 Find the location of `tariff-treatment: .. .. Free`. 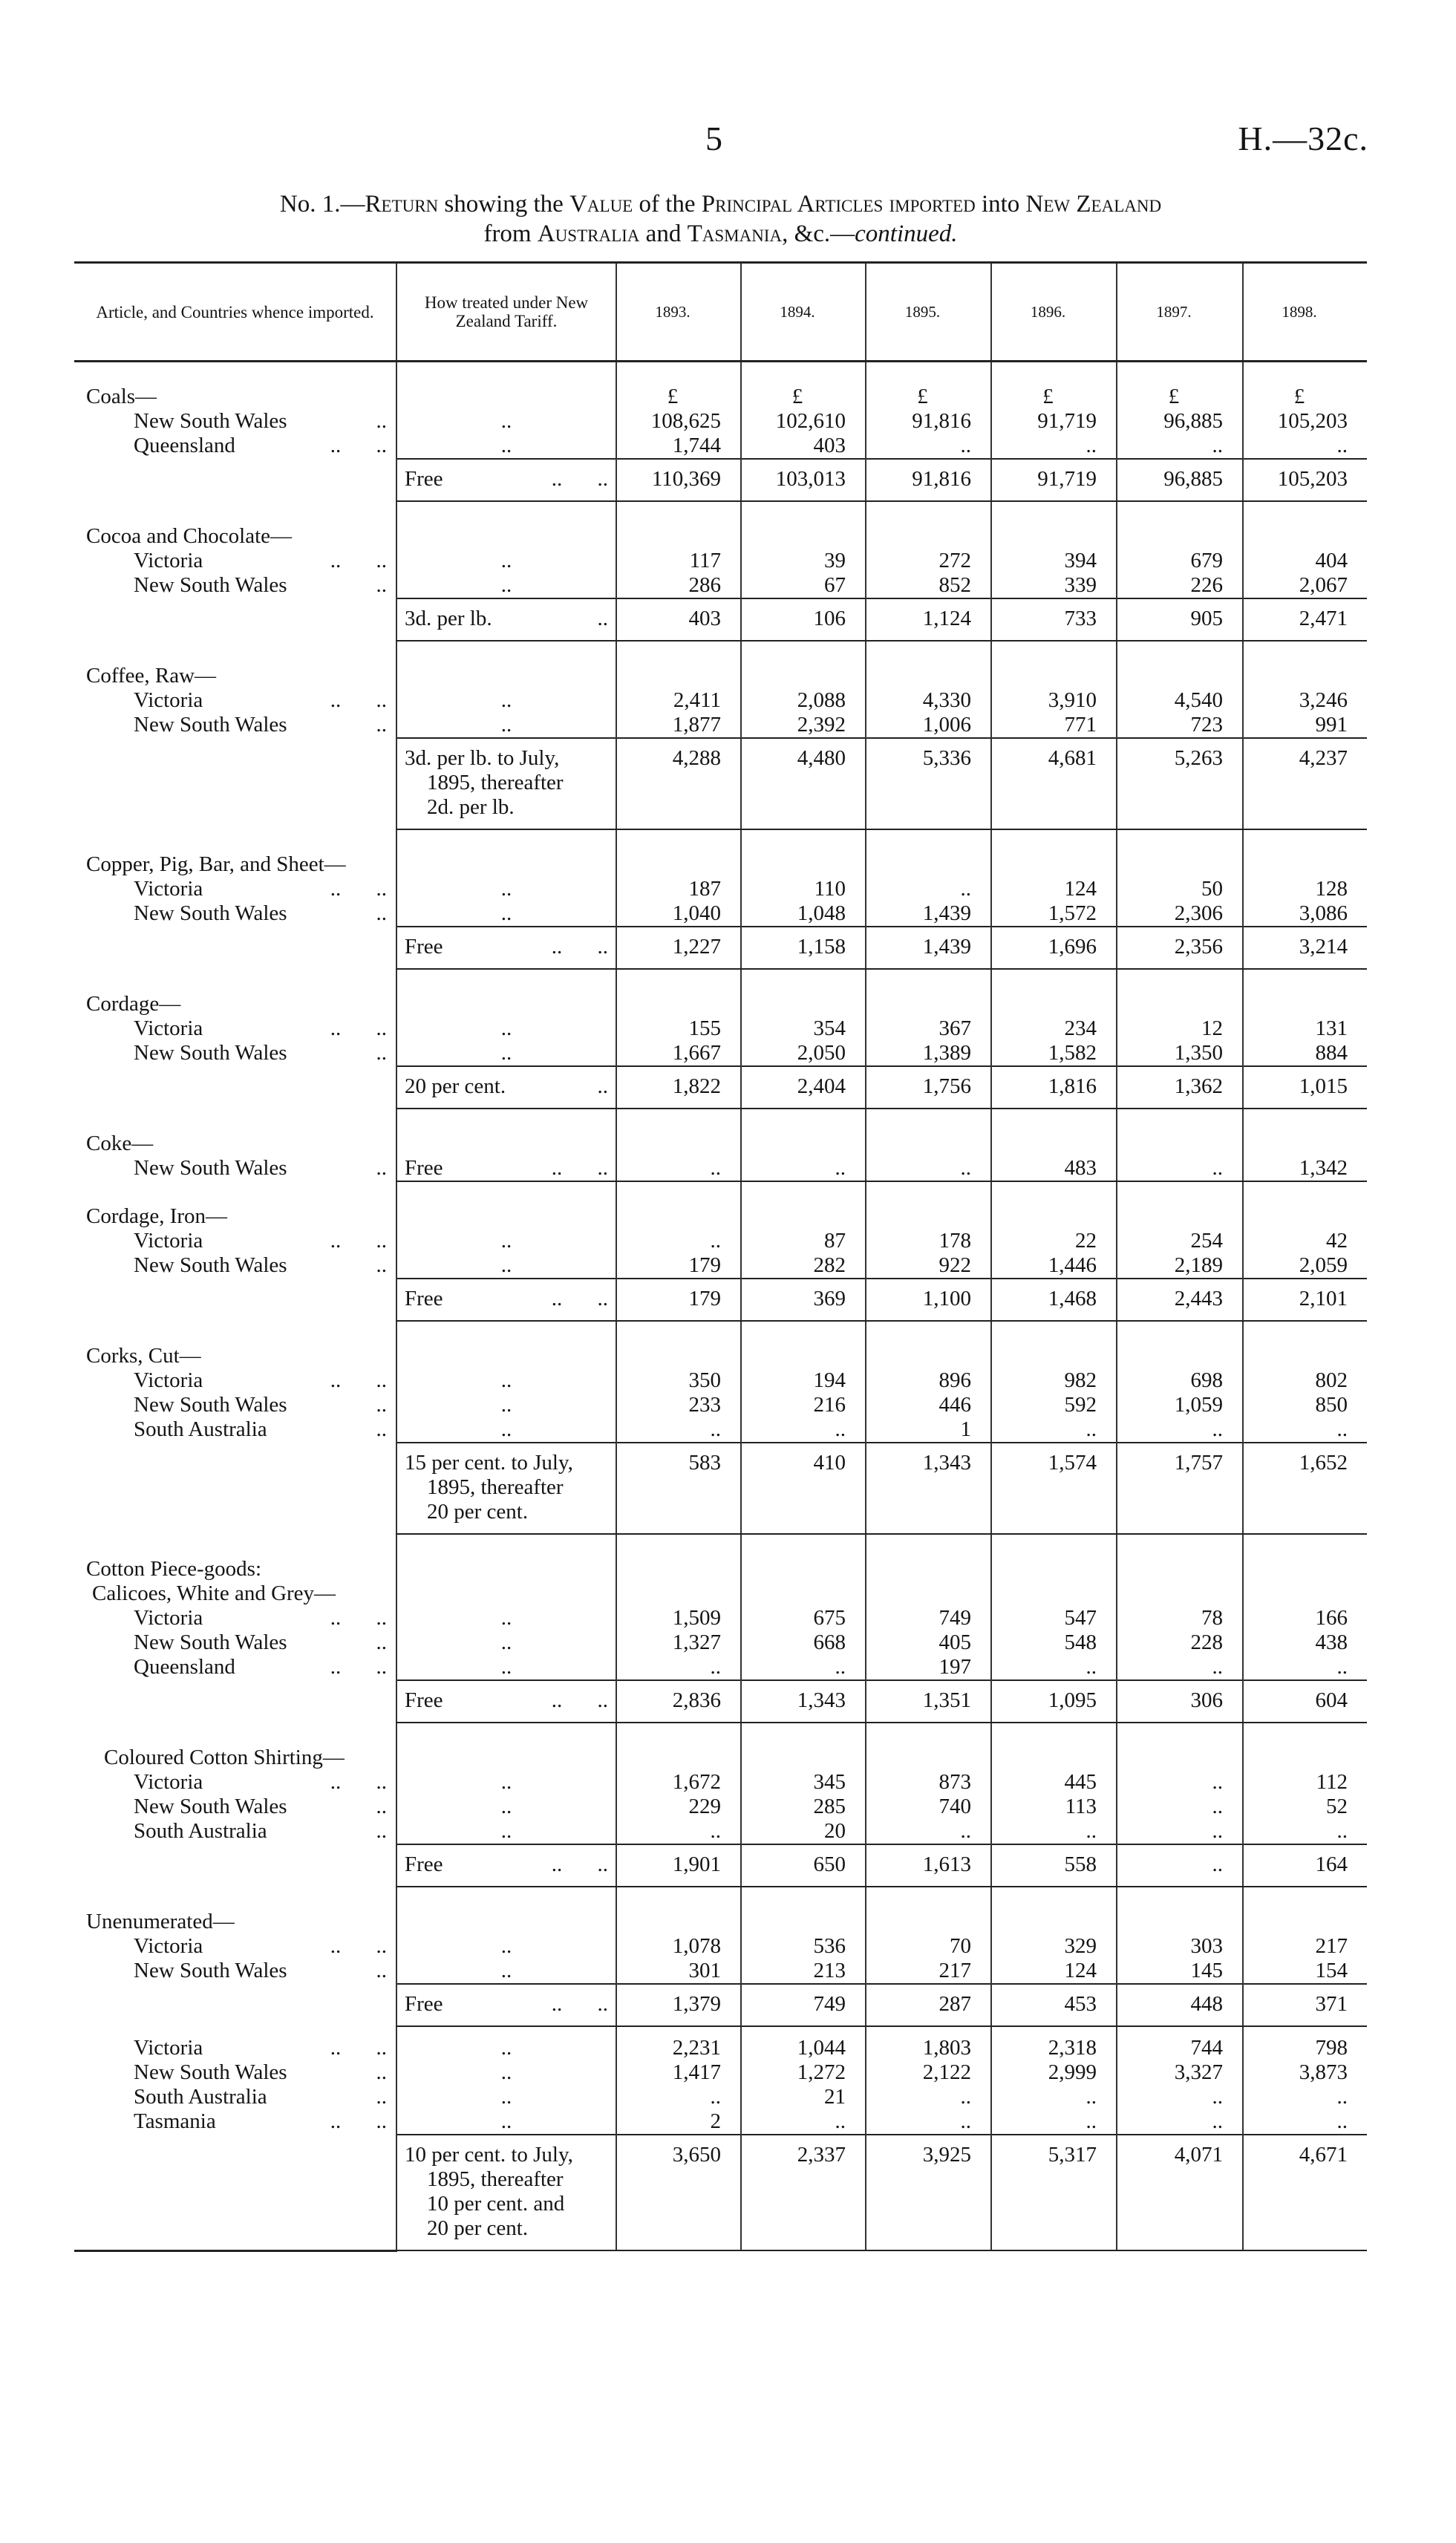

tariff-treatment: .. .. Free is located at coordinates (507, 2004).